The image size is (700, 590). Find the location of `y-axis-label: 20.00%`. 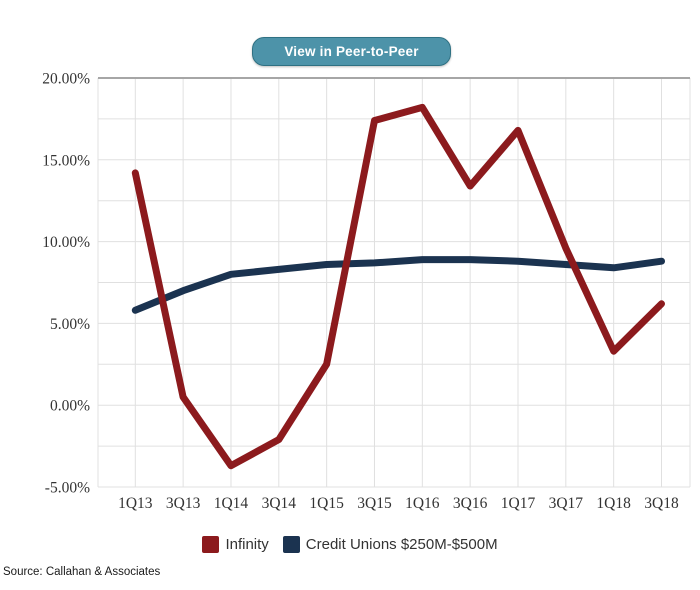

y-axis-label: 20.00% is located at coordinates (66, 79).